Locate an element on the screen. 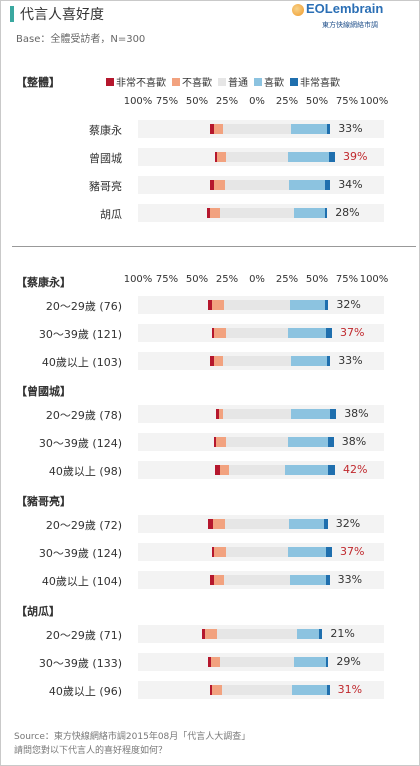  section-label: 【胡瓜】 is located at coordinates (38, 611).